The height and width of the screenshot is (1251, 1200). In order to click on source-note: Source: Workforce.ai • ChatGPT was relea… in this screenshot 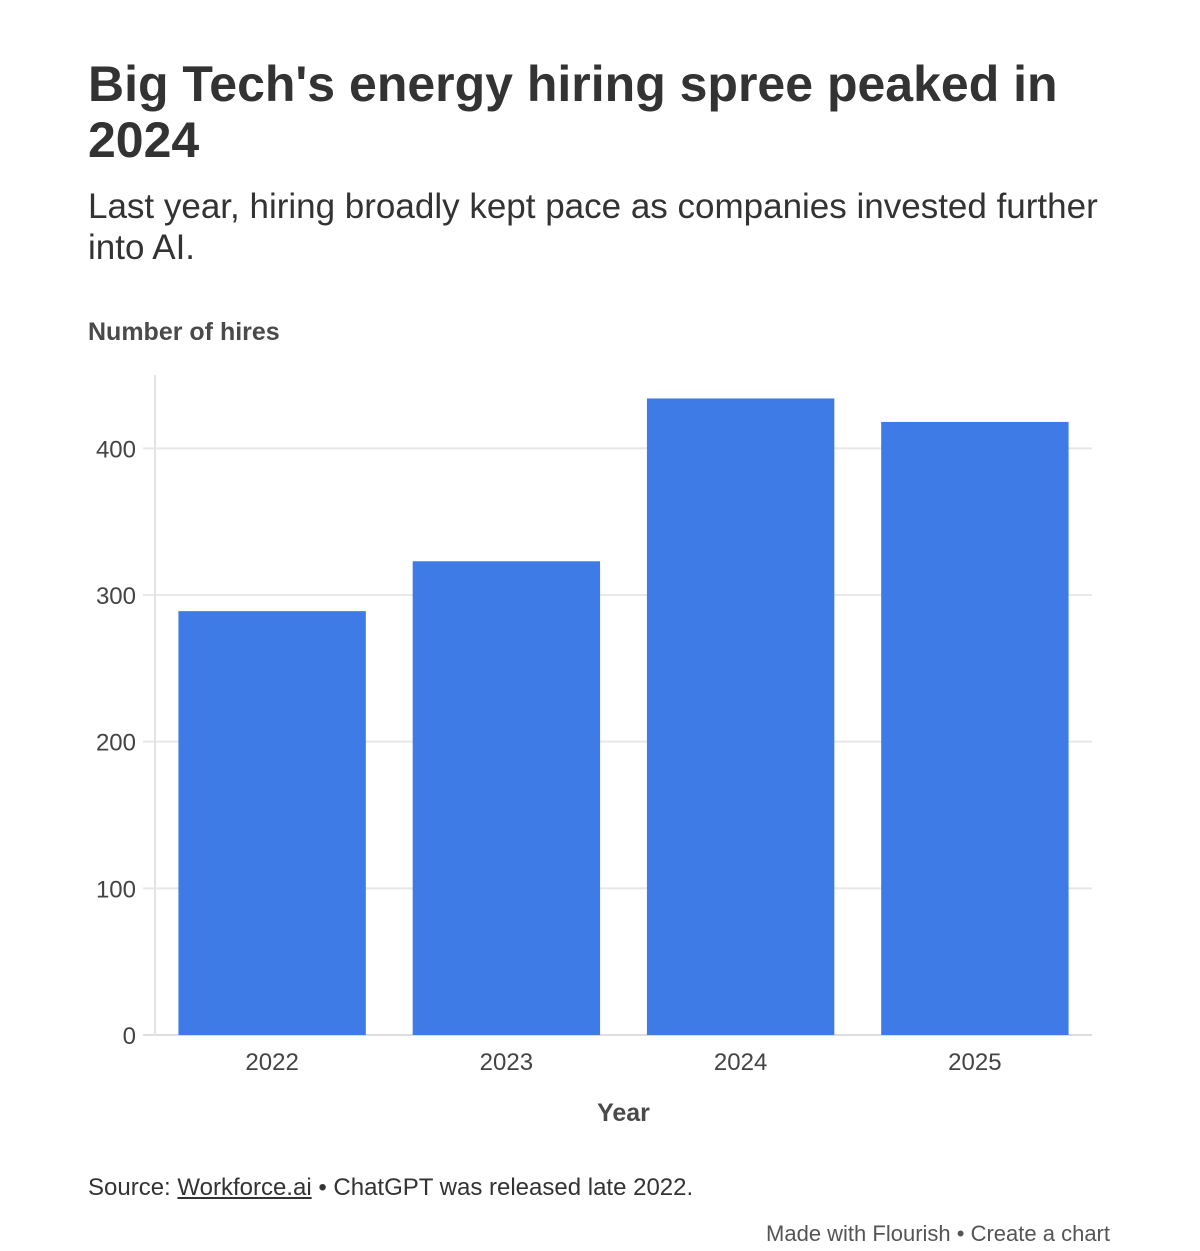, I will do `click(390, 1188)`.